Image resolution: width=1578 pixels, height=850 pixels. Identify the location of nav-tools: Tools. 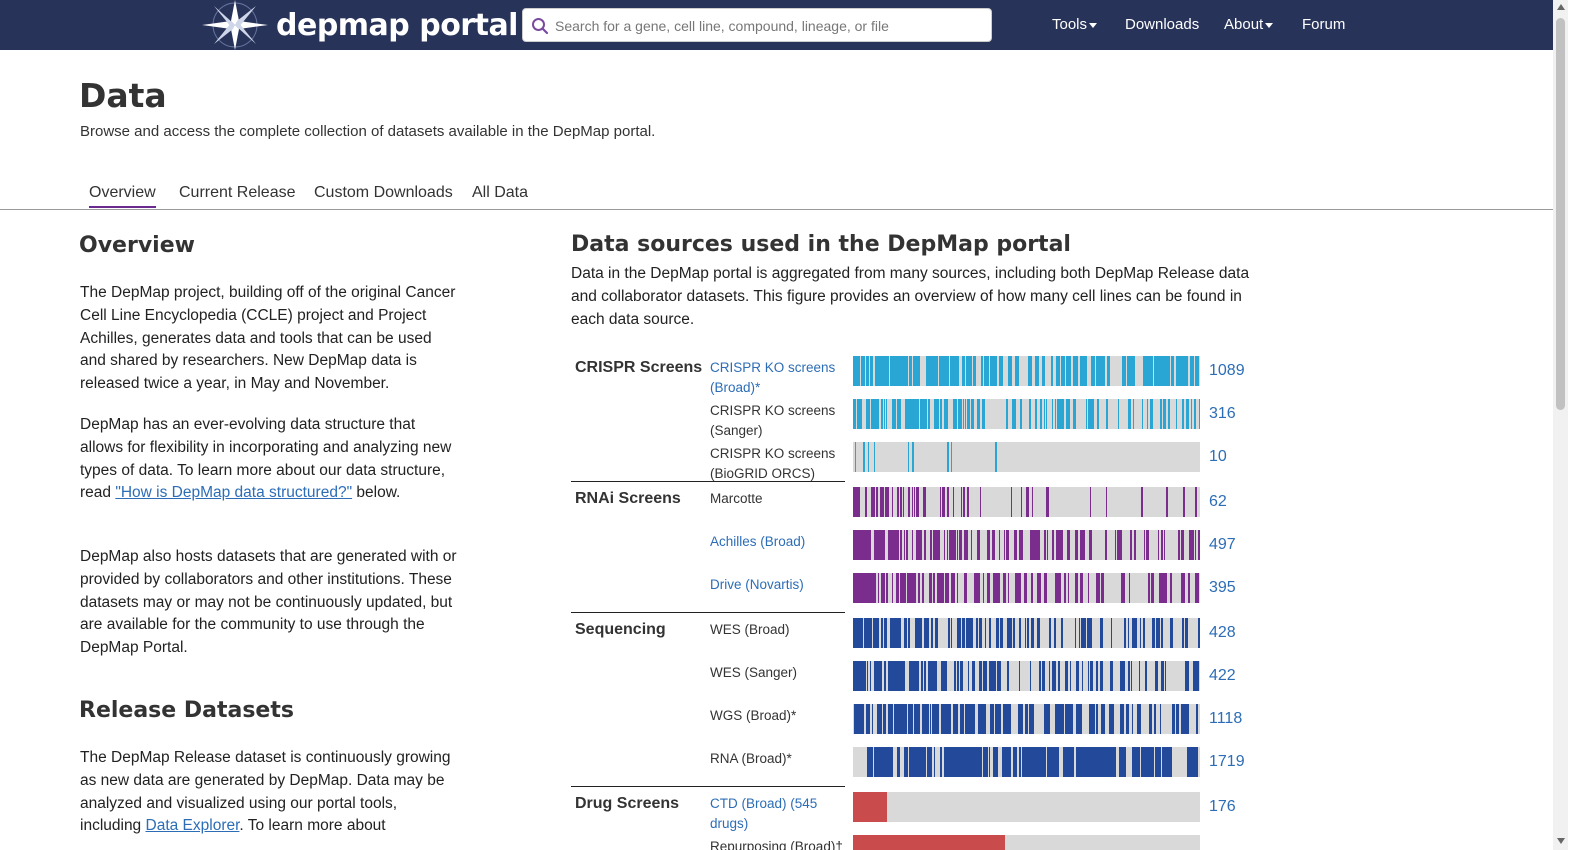
(1075, 24).